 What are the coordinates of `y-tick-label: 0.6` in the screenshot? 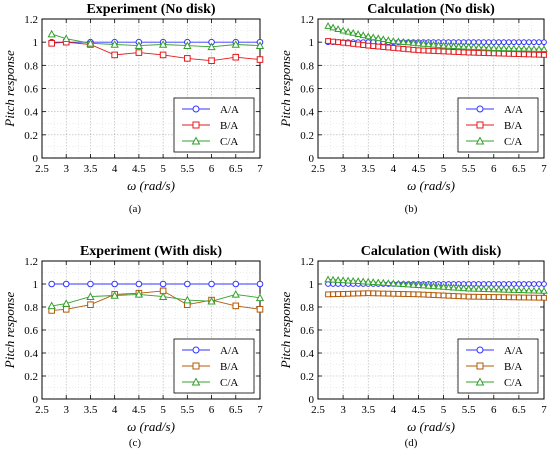 It's located at (31, 331).